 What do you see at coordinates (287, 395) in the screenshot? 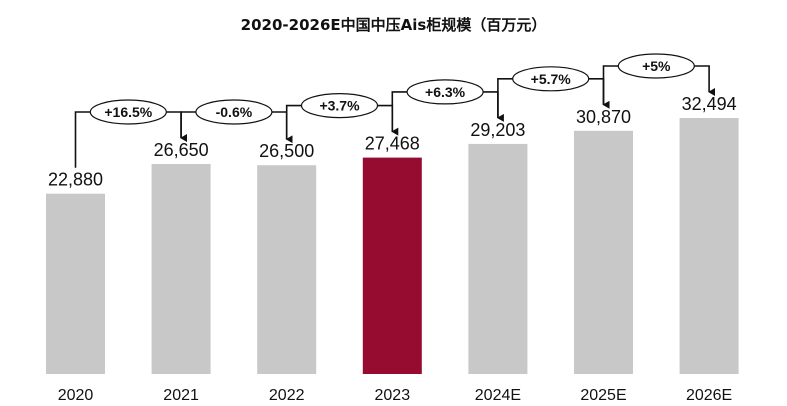
I see `tick-label-2022: 2022` at bounding box center [287, 395].